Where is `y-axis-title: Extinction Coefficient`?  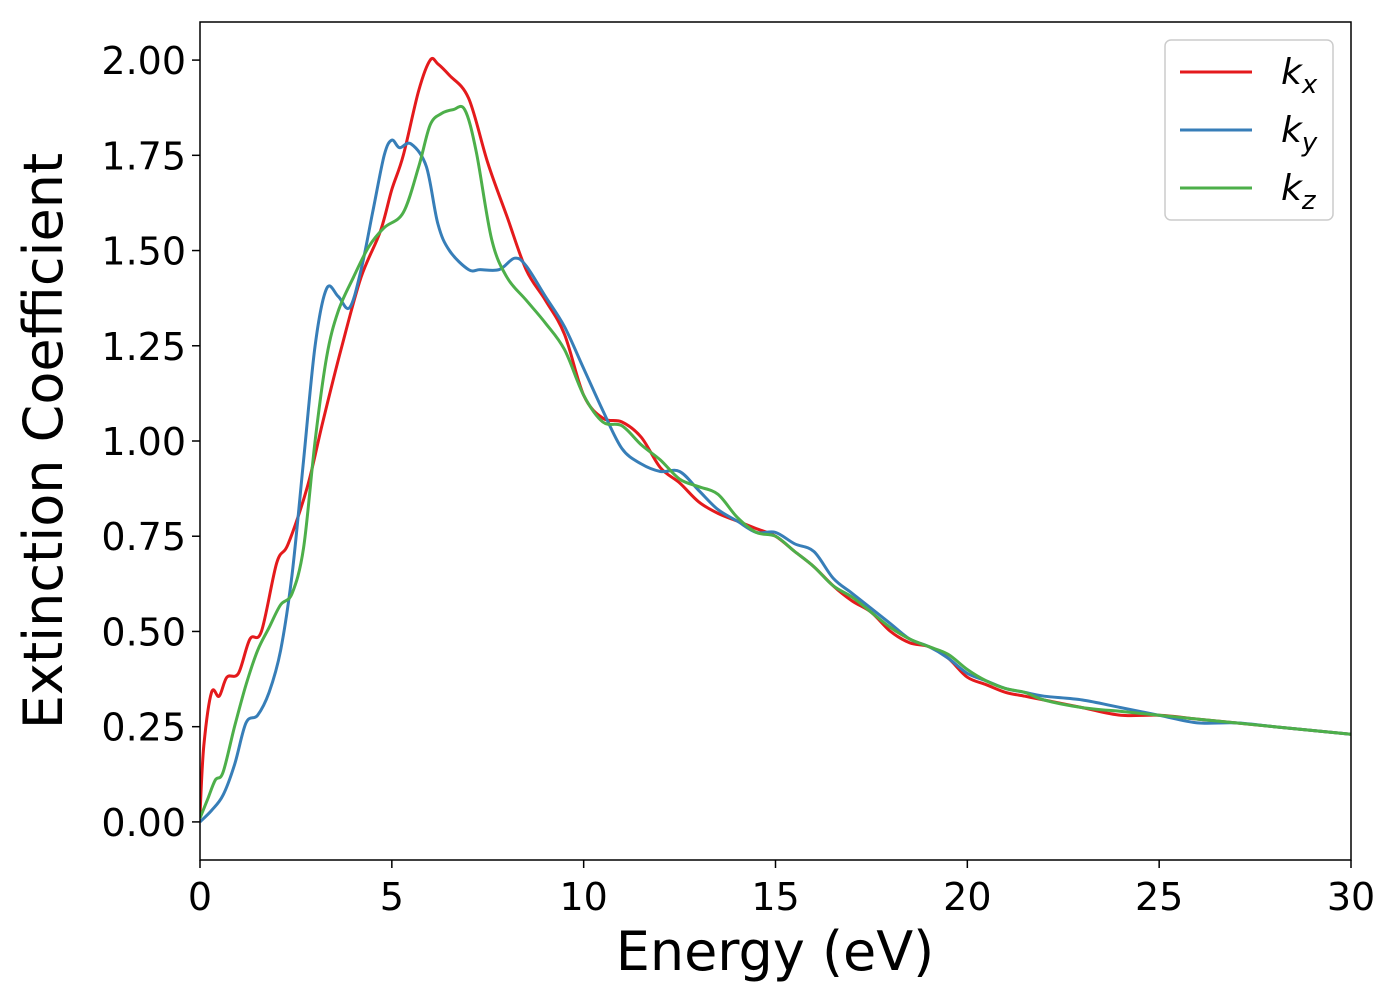 y-axis-title: Extinction Coefficient is located at coordinates (43, 441).